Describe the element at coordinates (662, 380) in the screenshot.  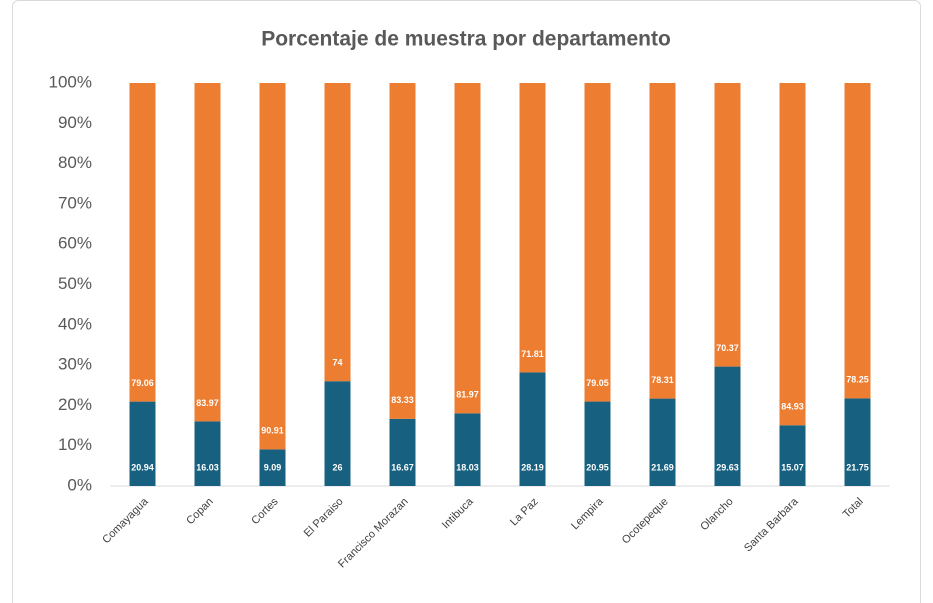
I see `data-label: 78.31` at that location.